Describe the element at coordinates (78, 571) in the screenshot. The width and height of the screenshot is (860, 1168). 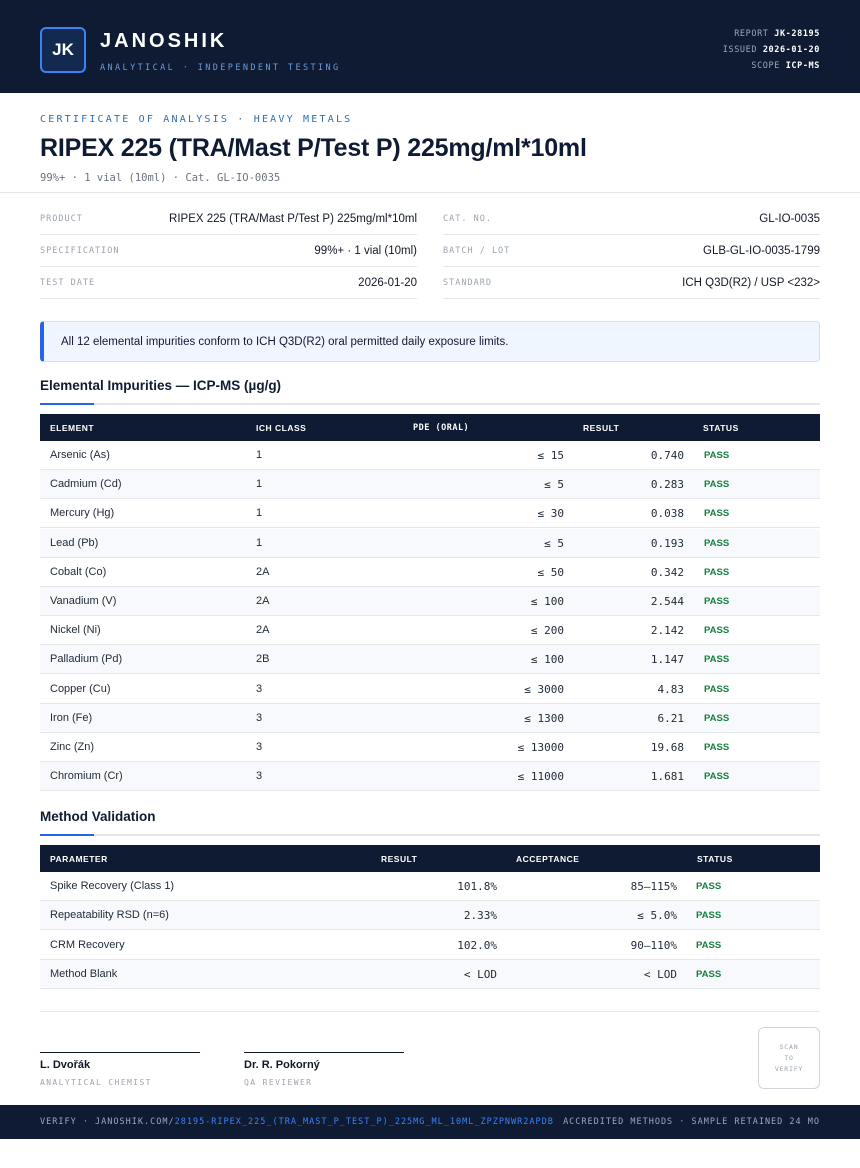
I see `element-cell: Cobalt (Co)` at that location.